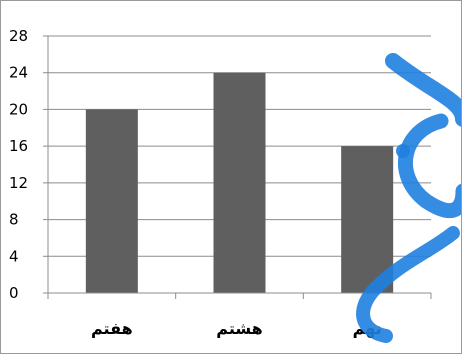  Describe the element at coordinates (18, 183) in the screenshot. I see `y-tick-label: 12` at that location.